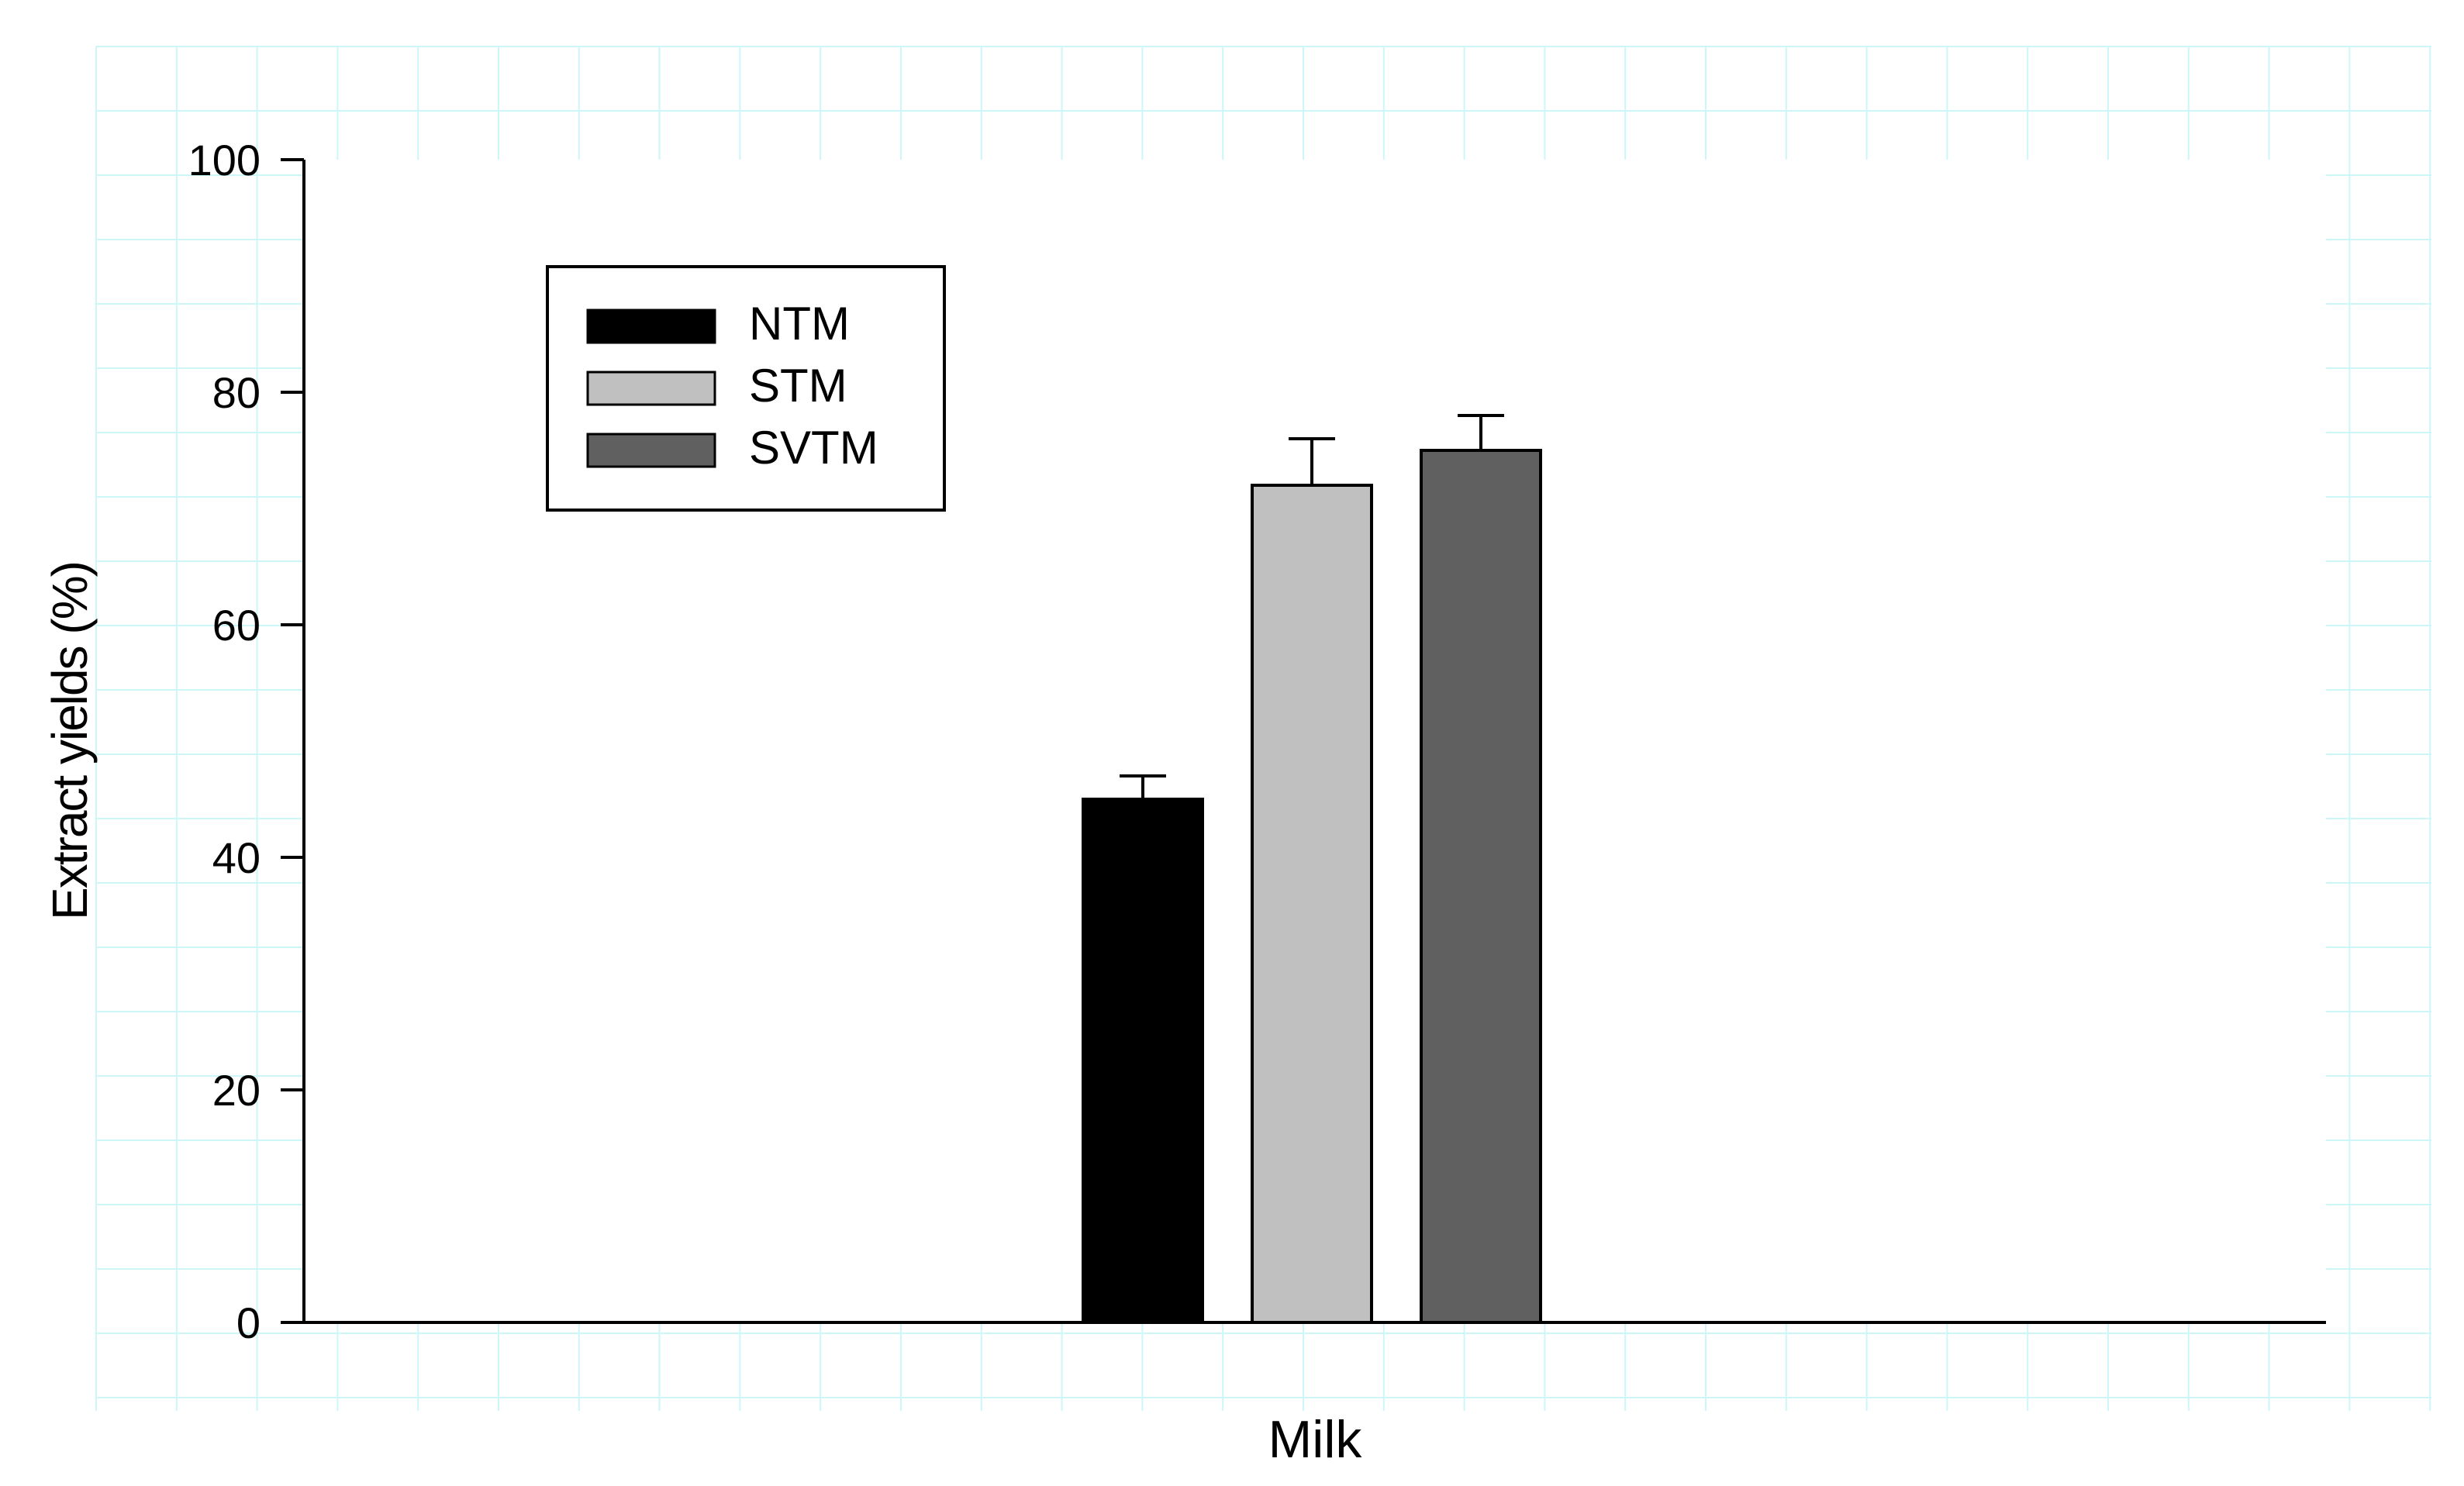  I want to click on legend-label-svtm: SVTM, so click(814, 448).